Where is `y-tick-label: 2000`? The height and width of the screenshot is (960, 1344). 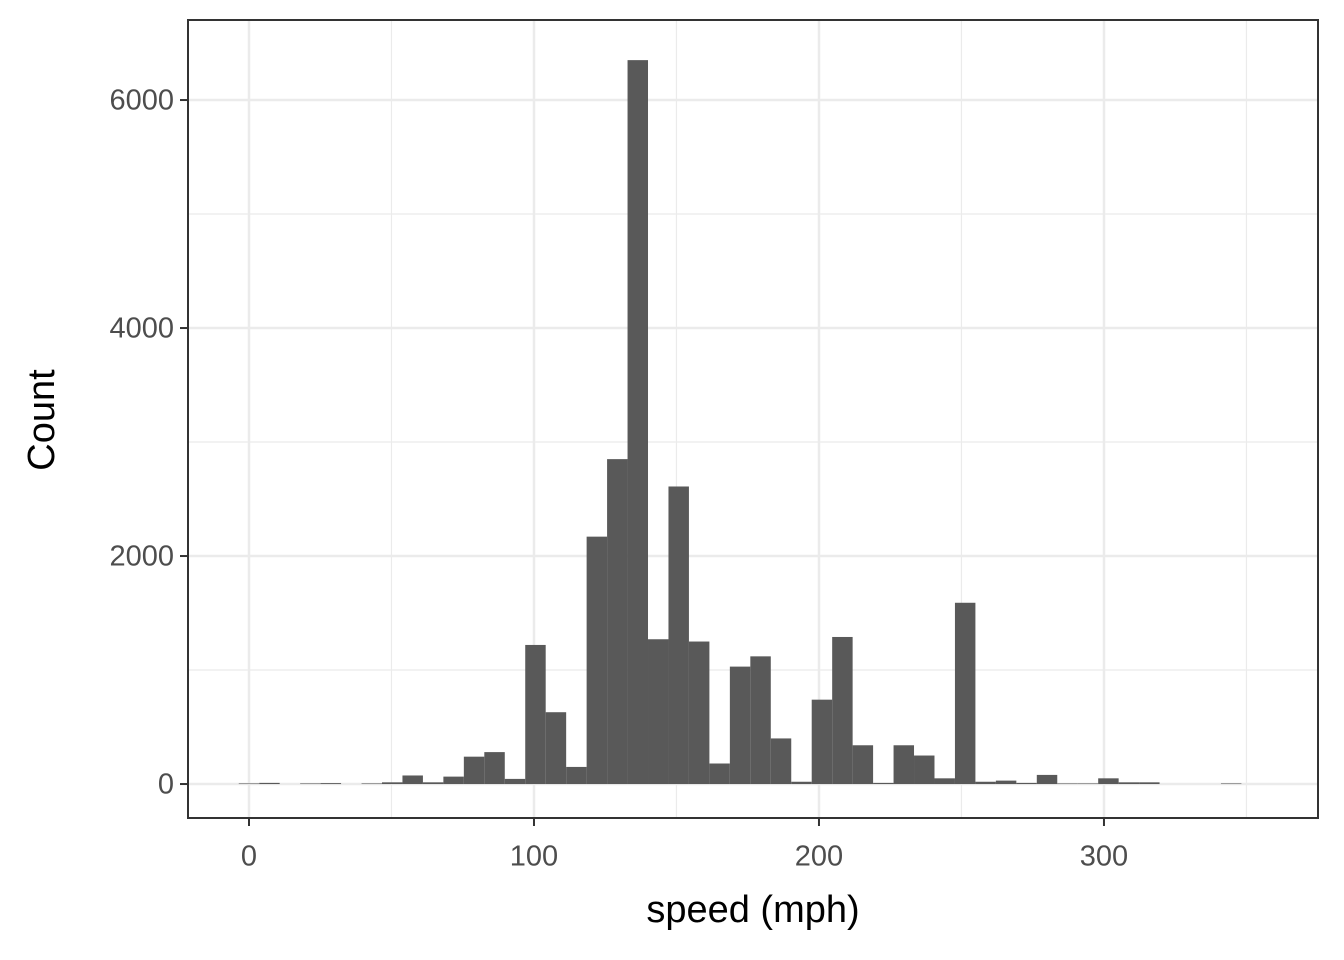
y-tick-label: 2000 is located at coordinates (141, 557).